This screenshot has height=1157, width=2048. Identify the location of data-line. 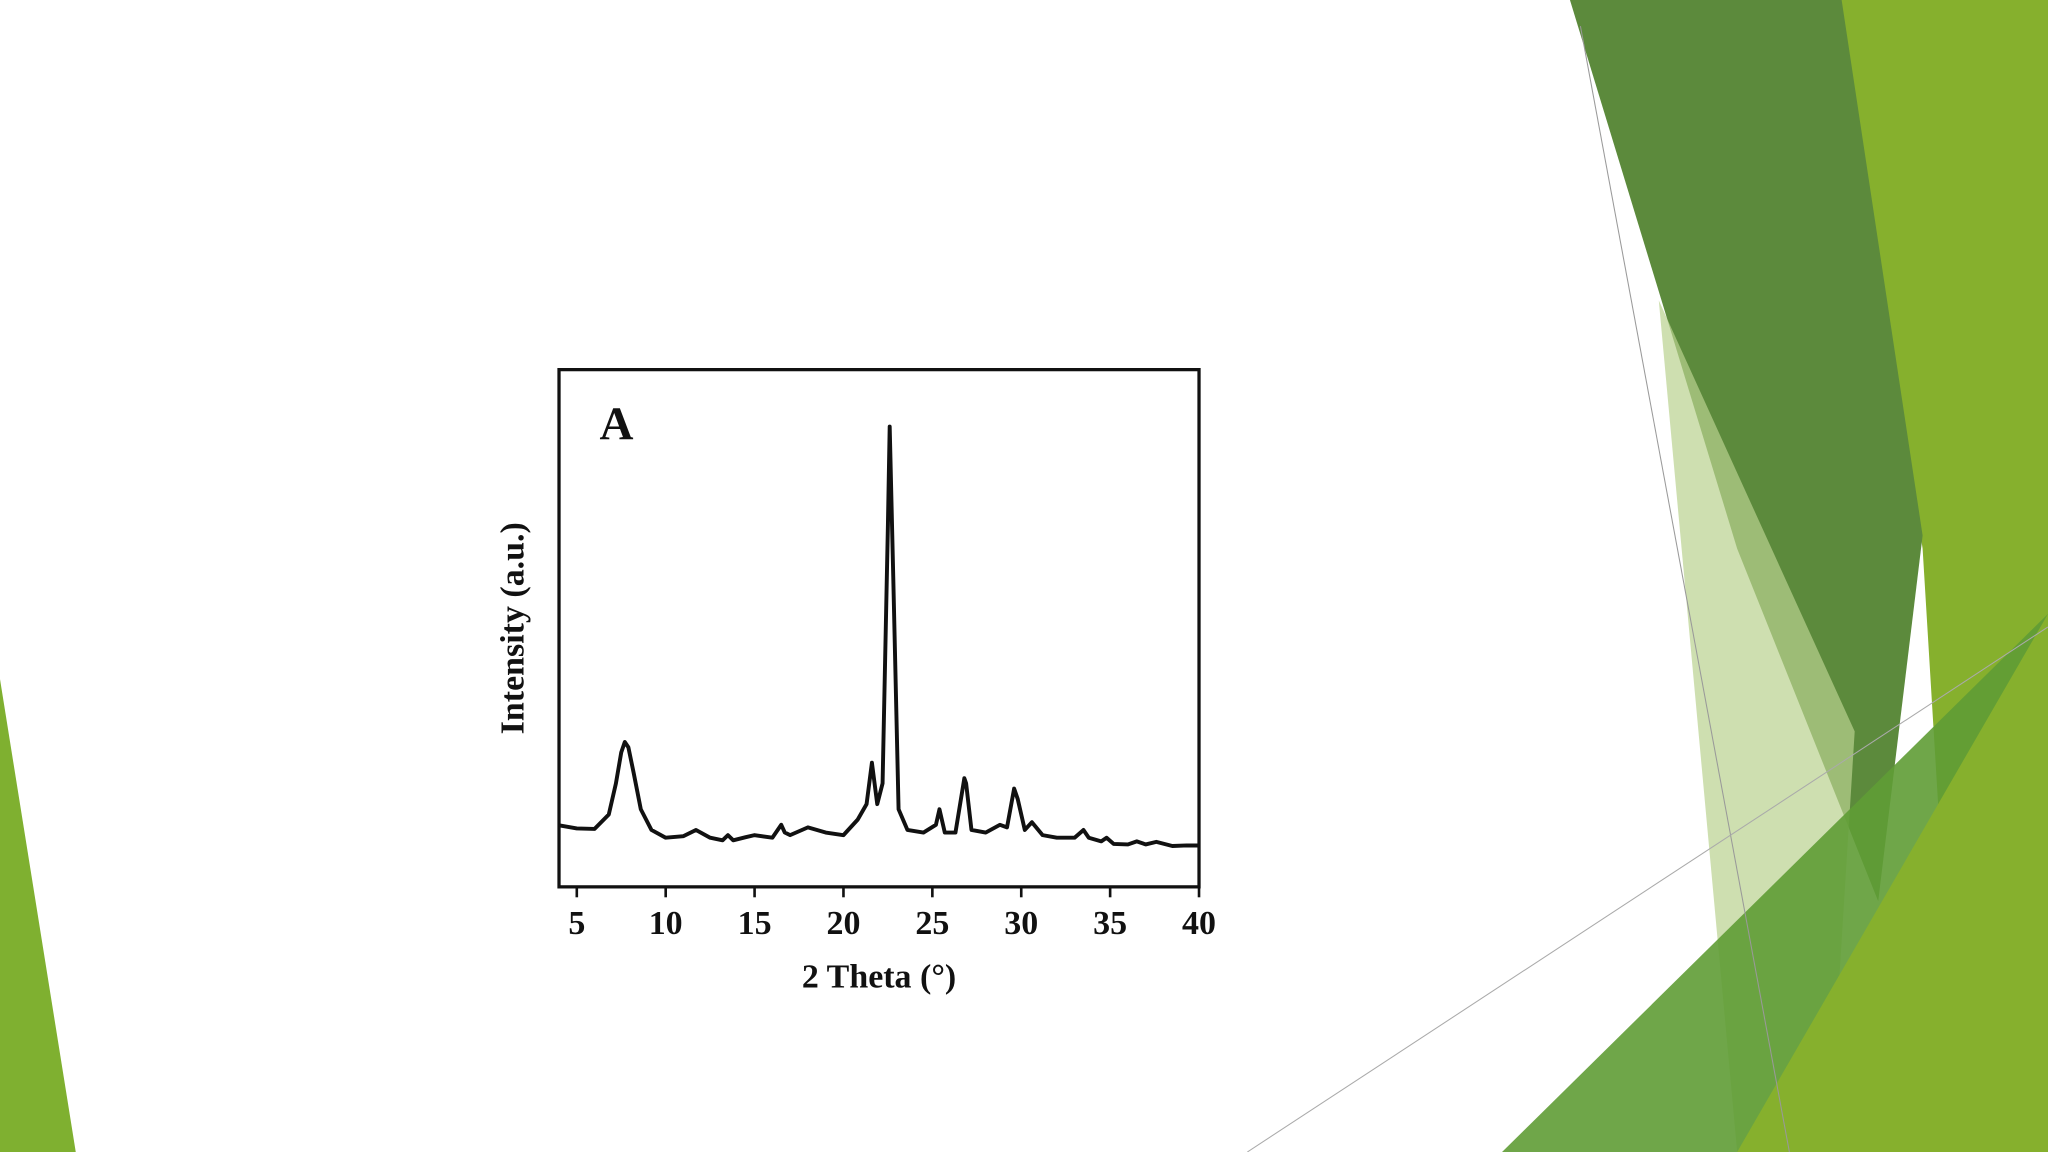
(879, 636).